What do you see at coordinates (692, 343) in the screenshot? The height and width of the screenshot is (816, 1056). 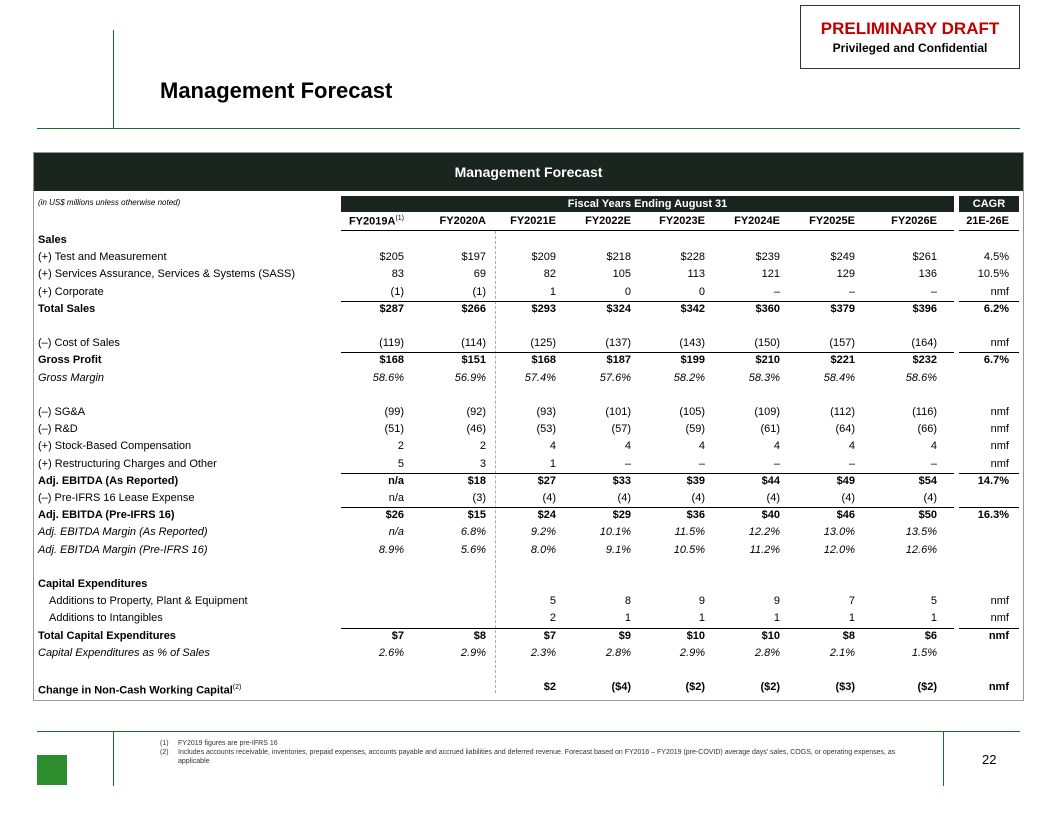 I see `table-cell: (143)` at bounding box center [692, 343].